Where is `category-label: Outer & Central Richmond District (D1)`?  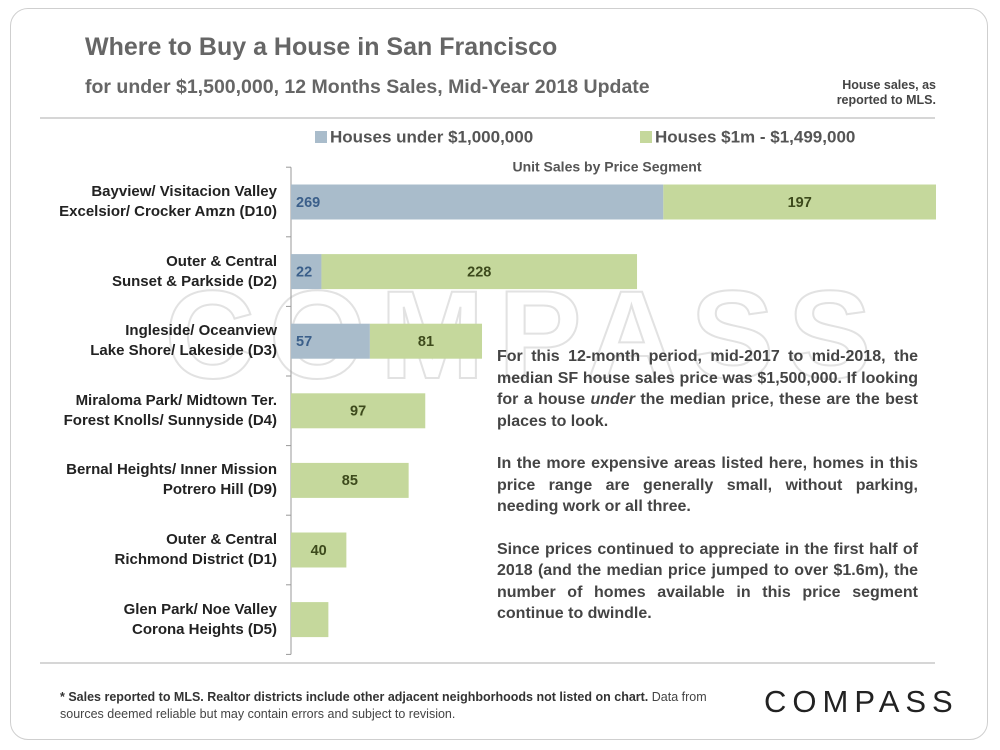
category-label: Outer & Central Richmond District (D1) is located at coordinates (195, 549).